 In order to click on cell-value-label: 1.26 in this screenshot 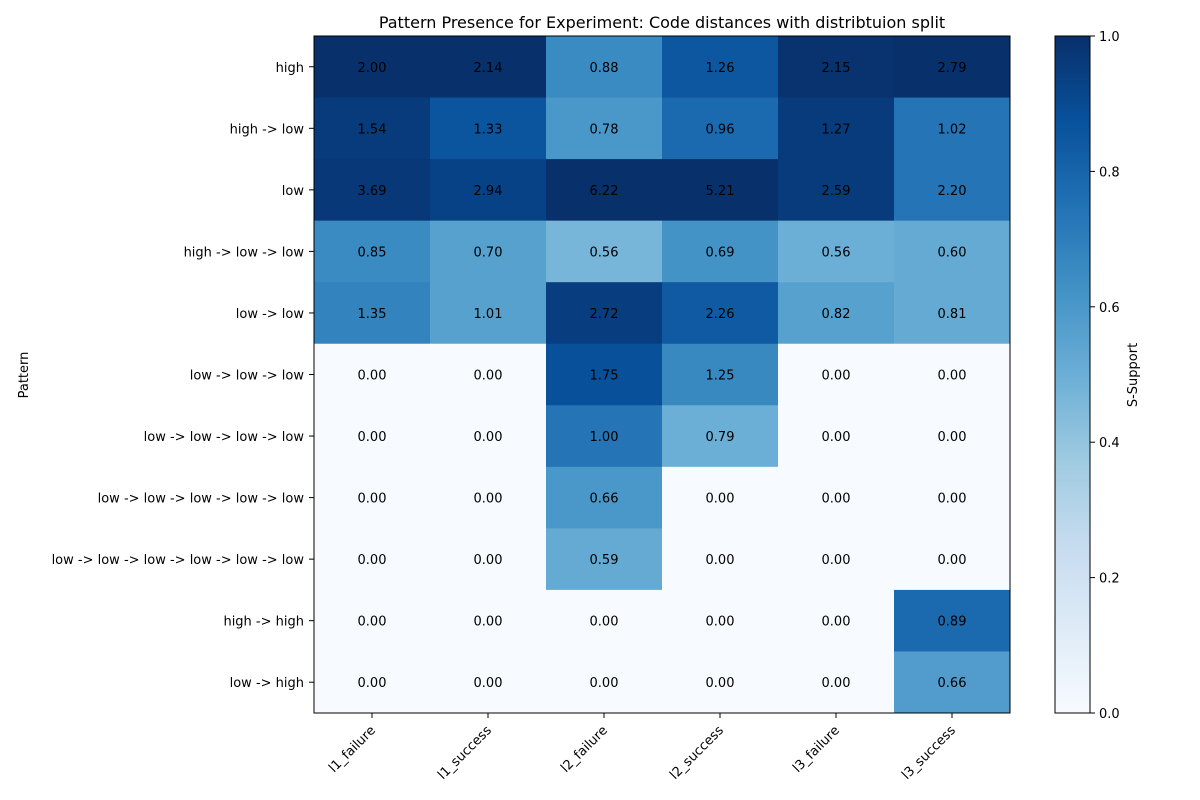, I will do `click(720, 68)`.